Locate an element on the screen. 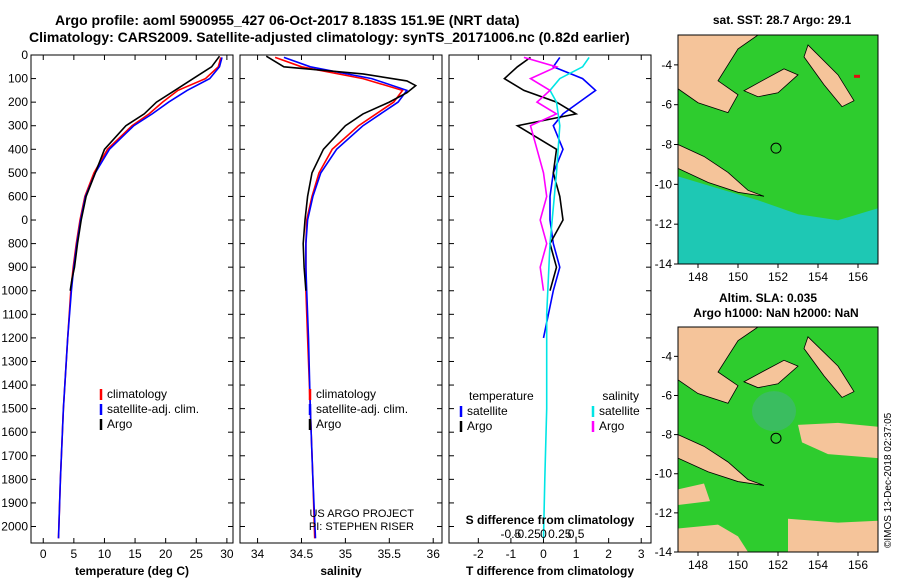 This screenshot has height=580, width=900. series-line-s-argo is located at coordinates (541, 173).